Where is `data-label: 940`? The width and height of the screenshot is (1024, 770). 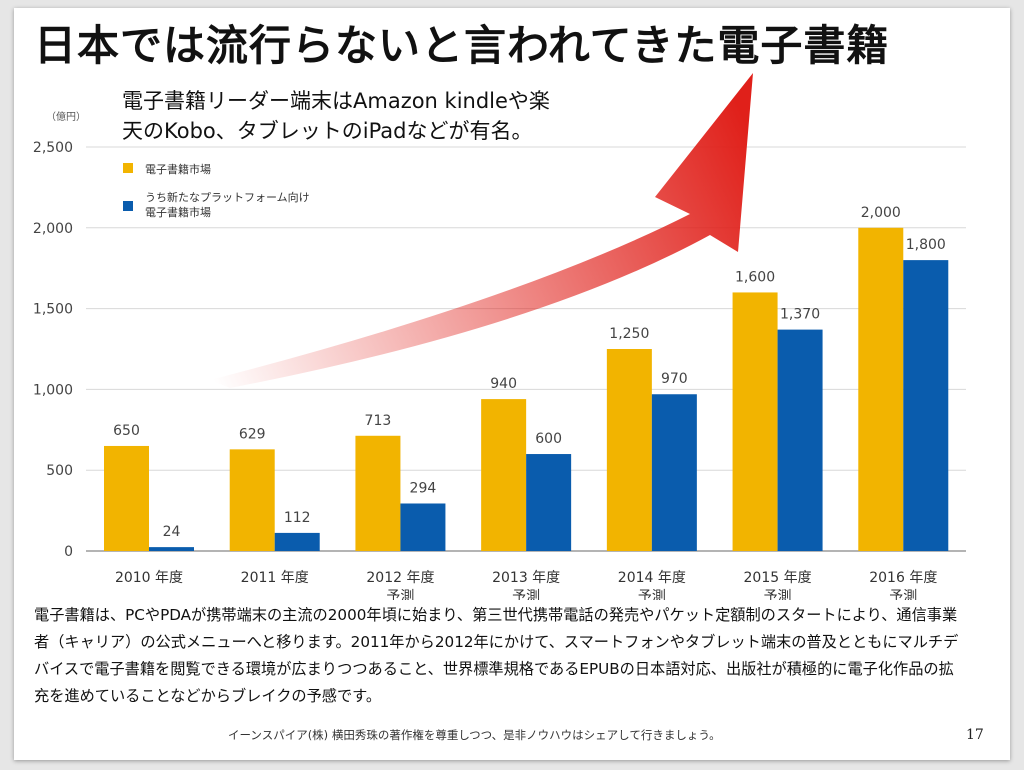 data-label: 940 is located at coordinates (503, 384).